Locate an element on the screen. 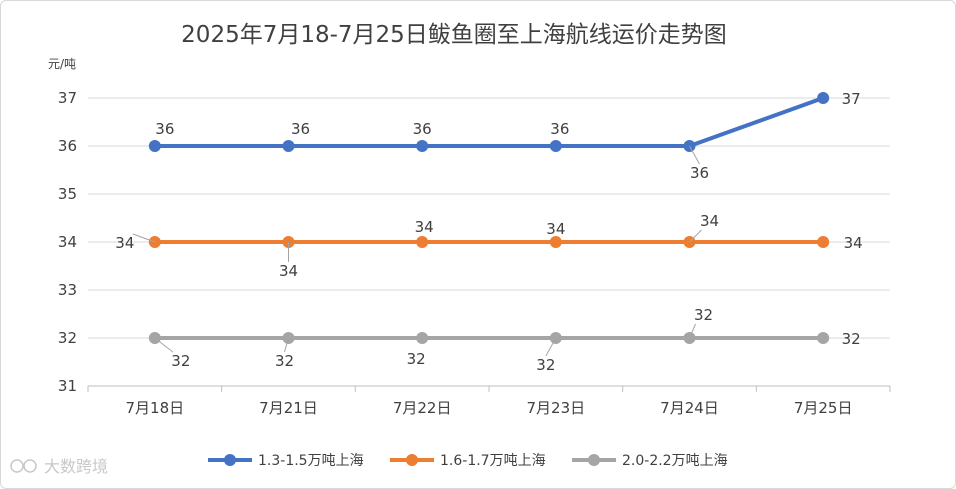 This screenshot has width=956, height=489. y-tick-label: 36 is located at coordinates (67, 146).